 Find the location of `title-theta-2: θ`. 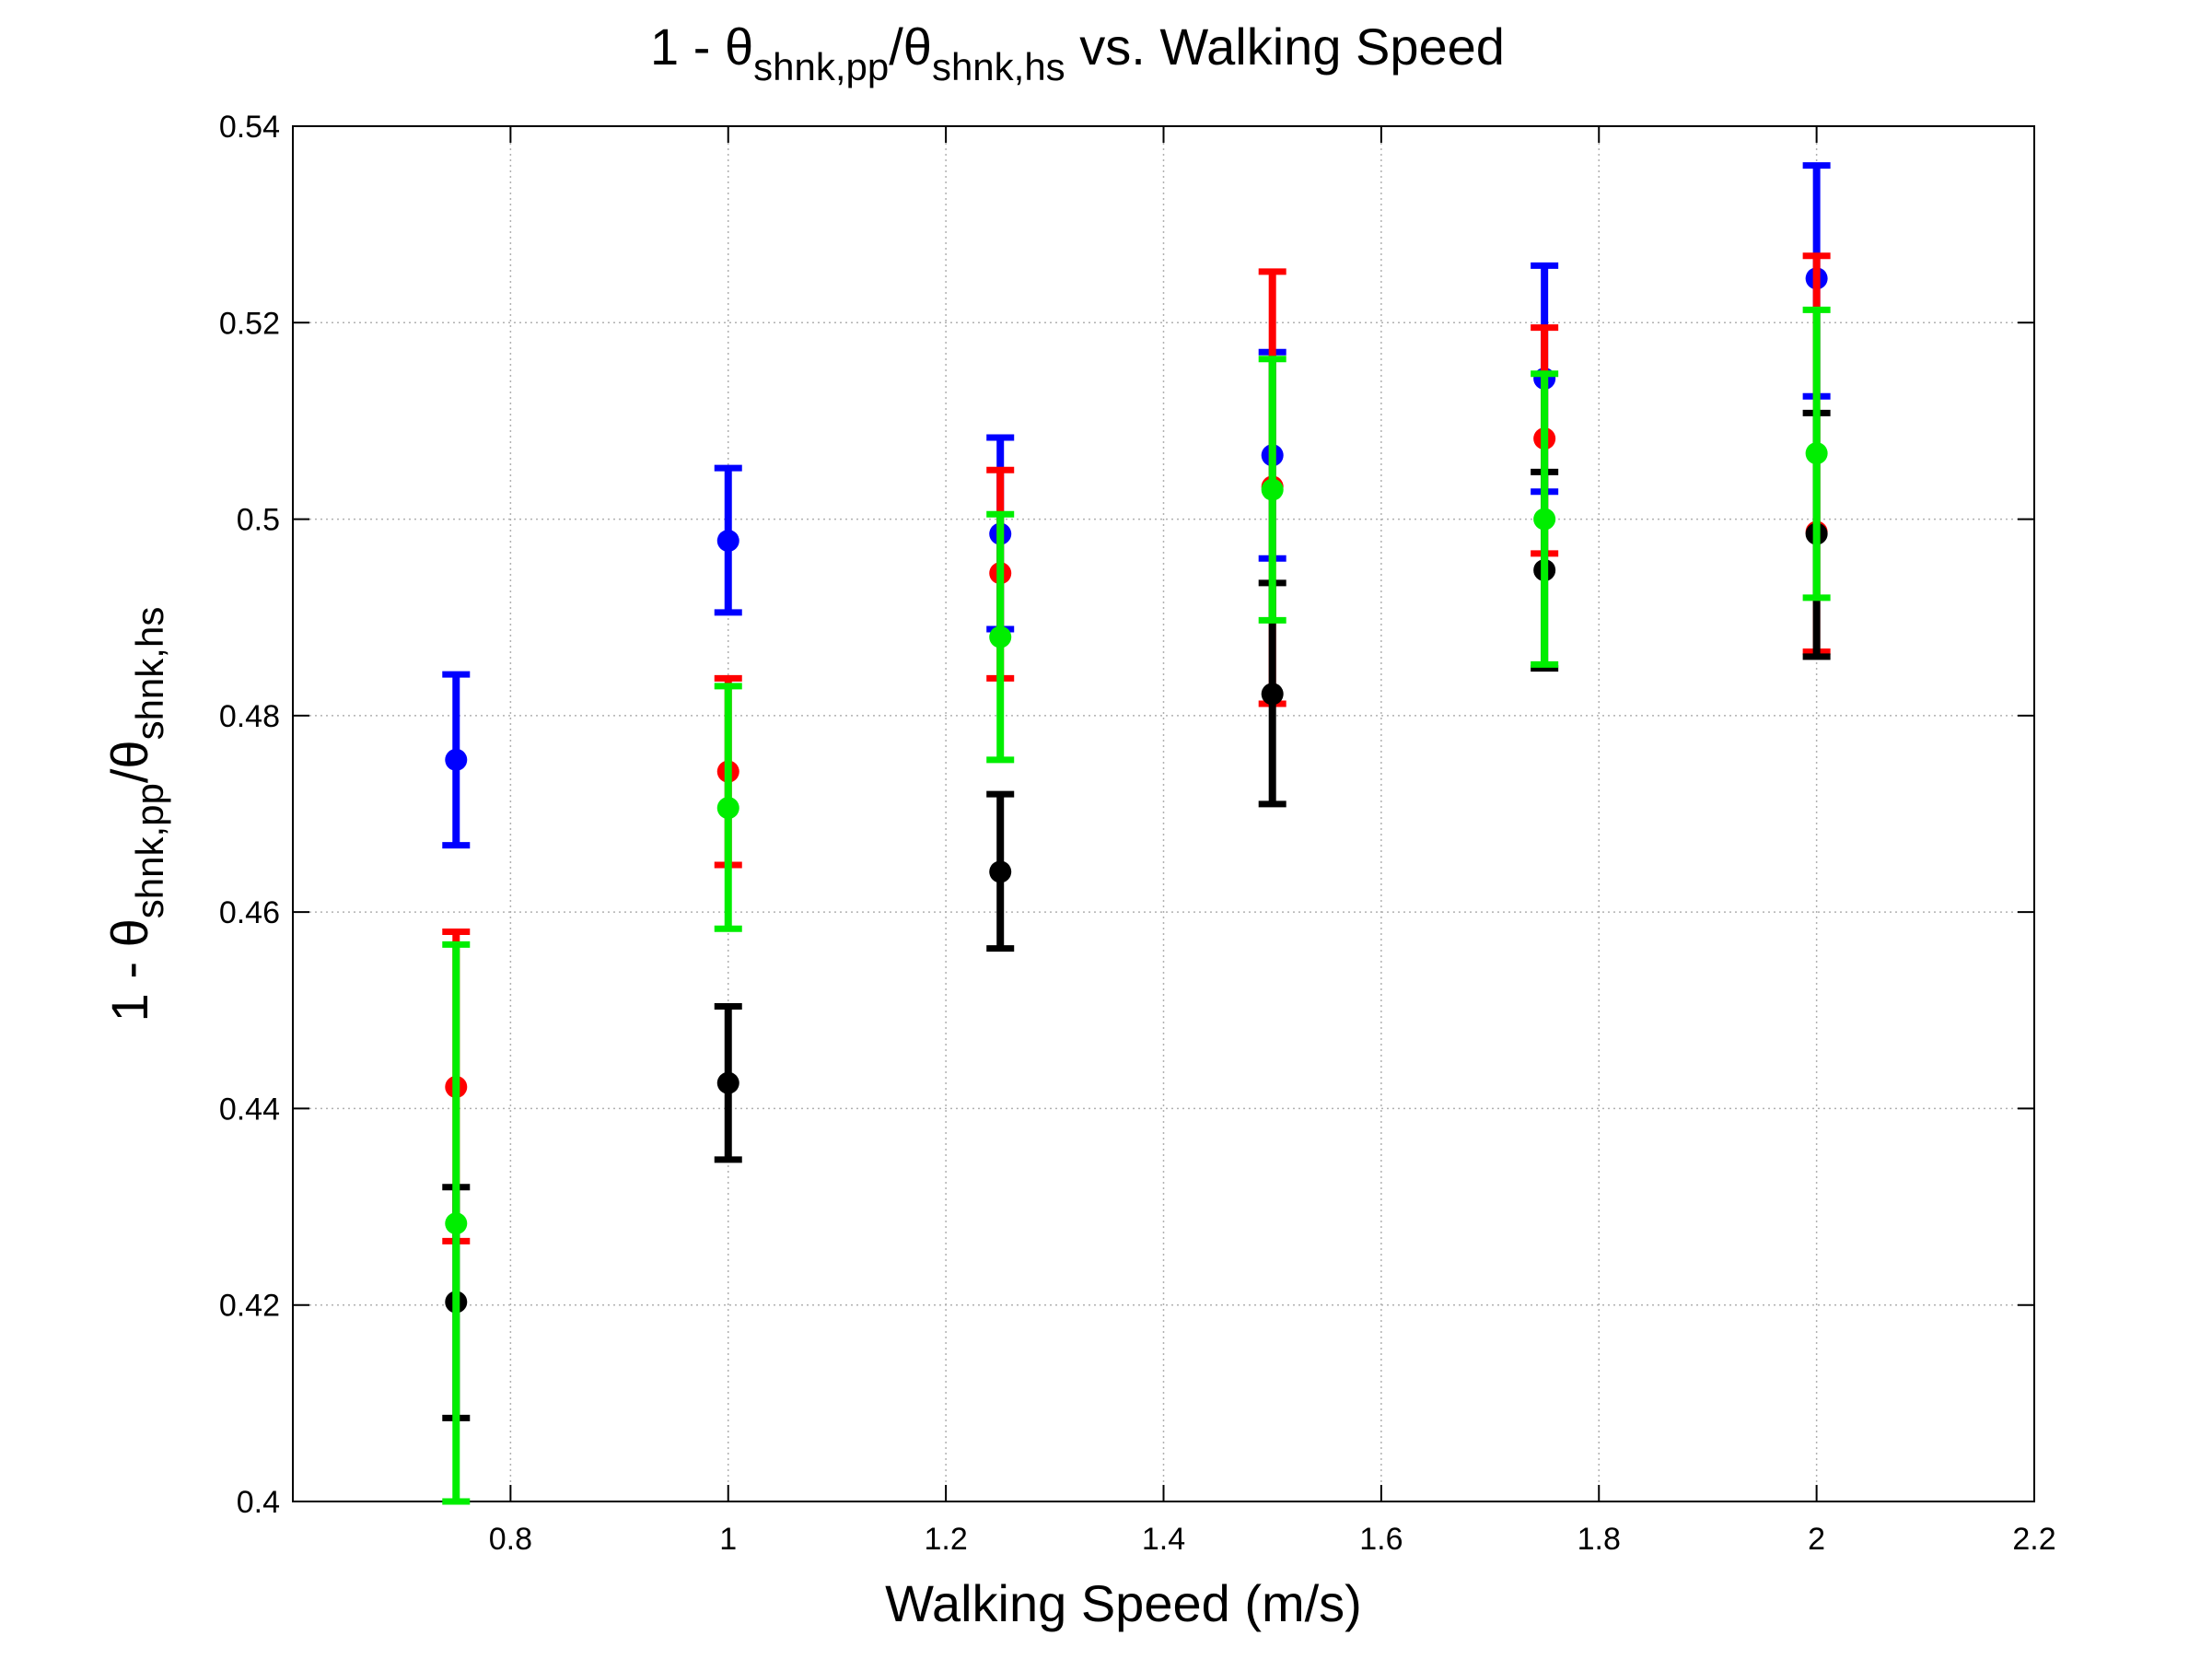

title-theta-2: θ is located at coordinates (918, 47).